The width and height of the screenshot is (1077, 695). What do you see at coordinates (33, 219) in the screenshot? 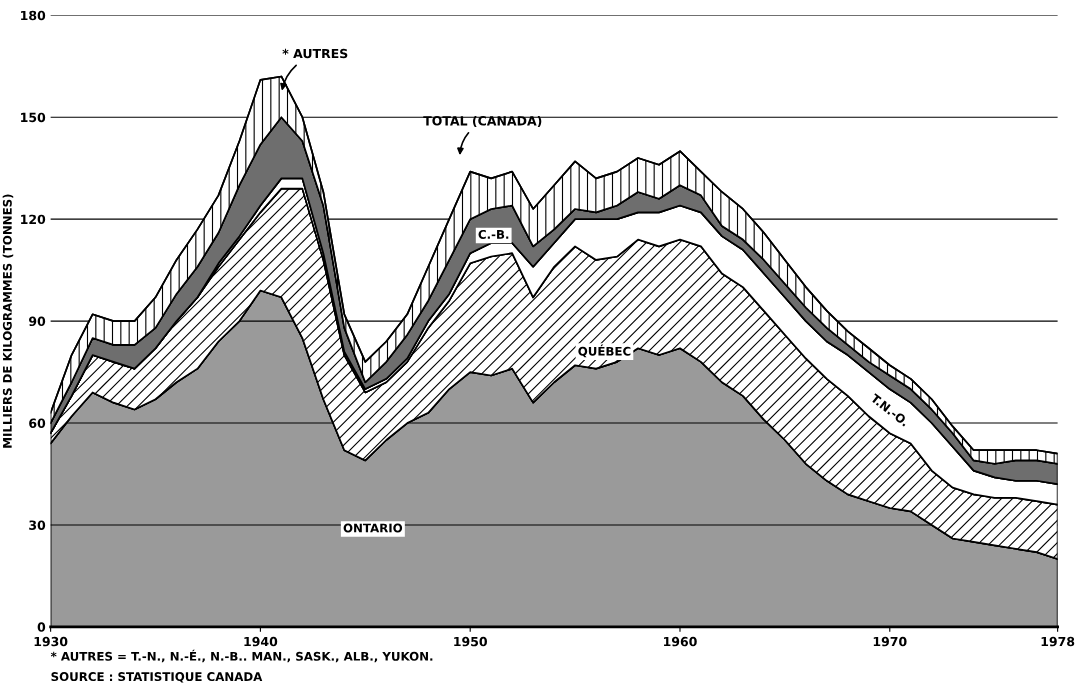
I see `y-tick-label: 120` at bounding box center [33, 219].